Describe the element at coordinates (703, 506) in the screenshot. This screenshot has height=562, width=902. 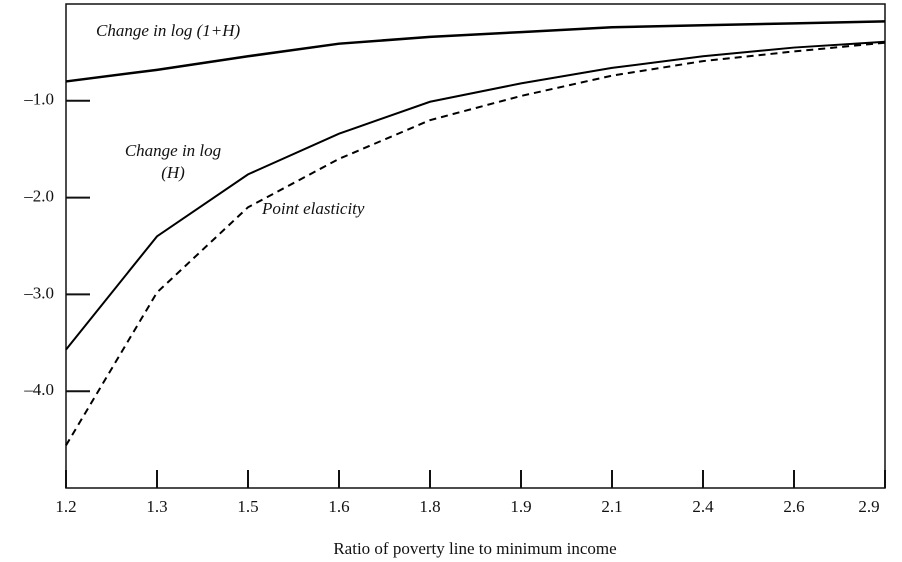
I see `x-tick-label: 2.4` at that location.